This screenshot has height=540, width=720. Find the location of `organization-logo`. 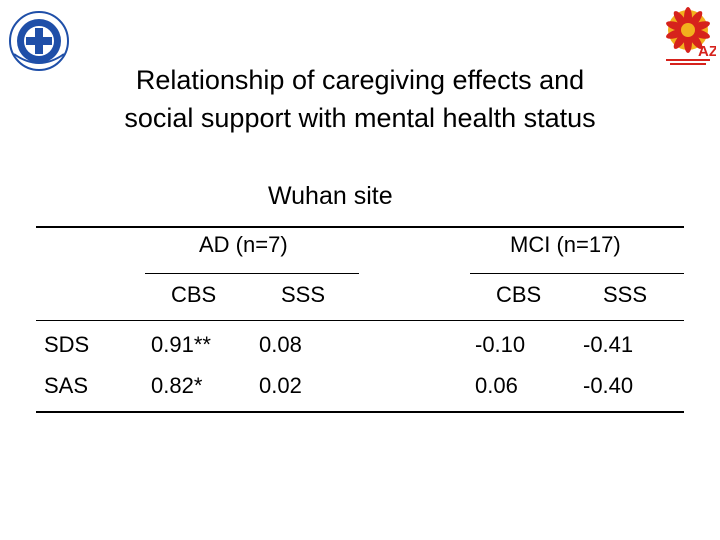

organization-logo is located at coordinates (39, 41).